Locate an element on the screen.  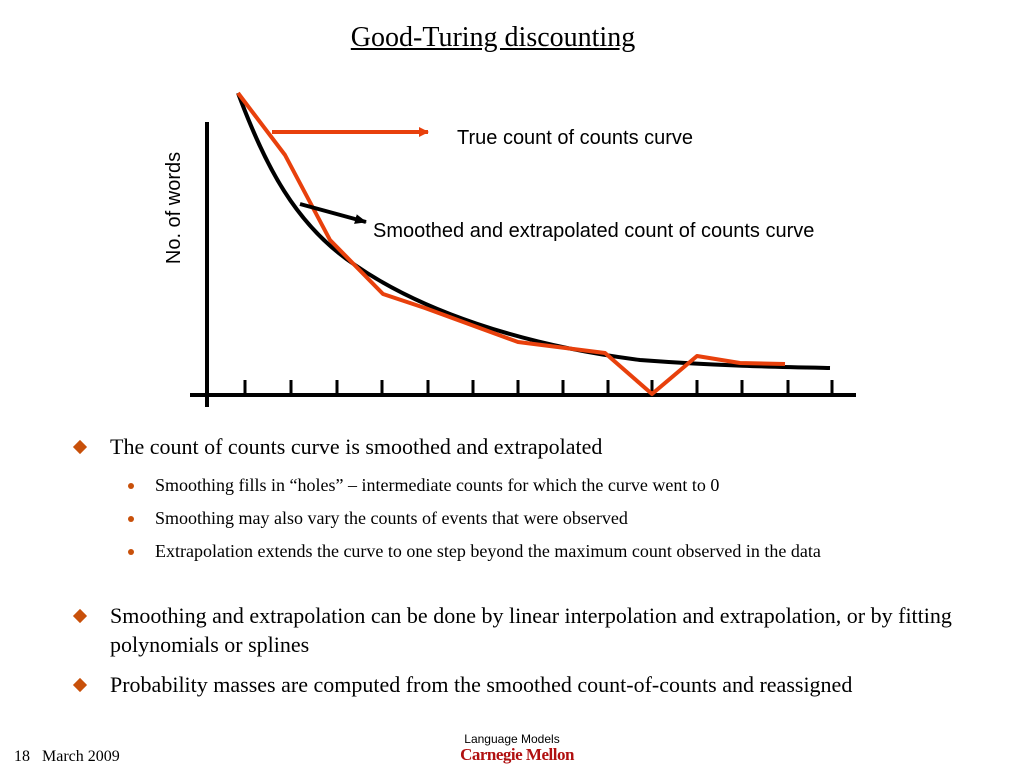
page-number: 18 is located at coordinates (22, 756).